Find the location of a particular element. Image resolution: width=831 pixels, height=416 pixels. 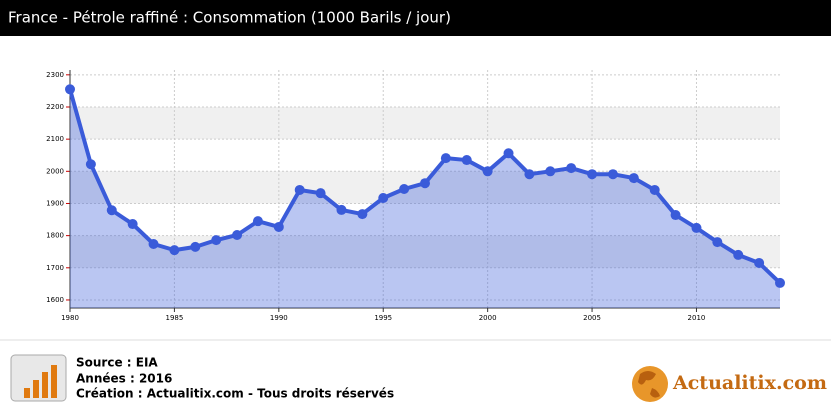

y-tick-label: 2300 is located at coordinates (55, 75).